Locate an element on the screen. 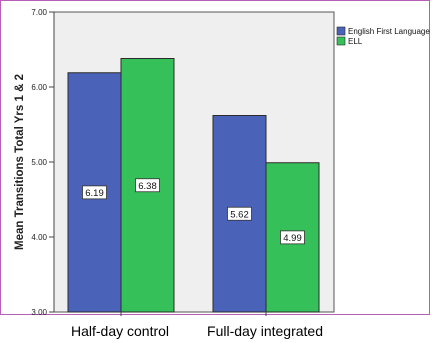  bar is located at coordinates (239, 214).